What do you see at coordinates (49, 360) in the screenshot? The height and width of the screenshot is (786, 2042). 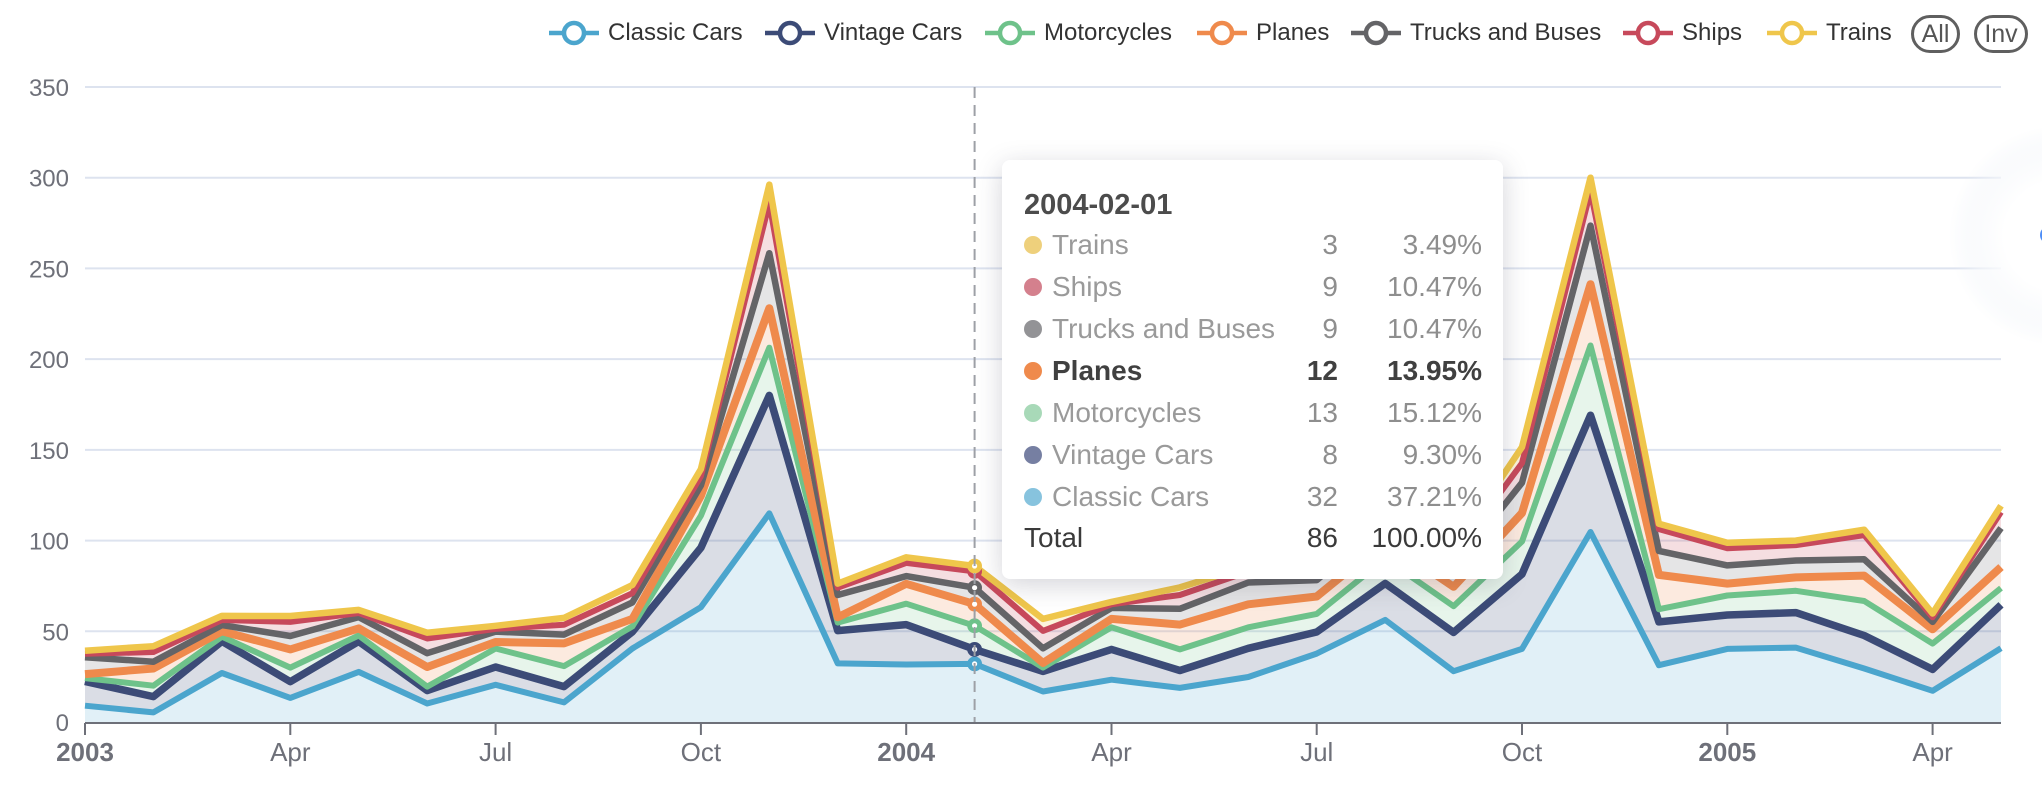 I see `svg-text: 200` at bounding box center [49, 360].